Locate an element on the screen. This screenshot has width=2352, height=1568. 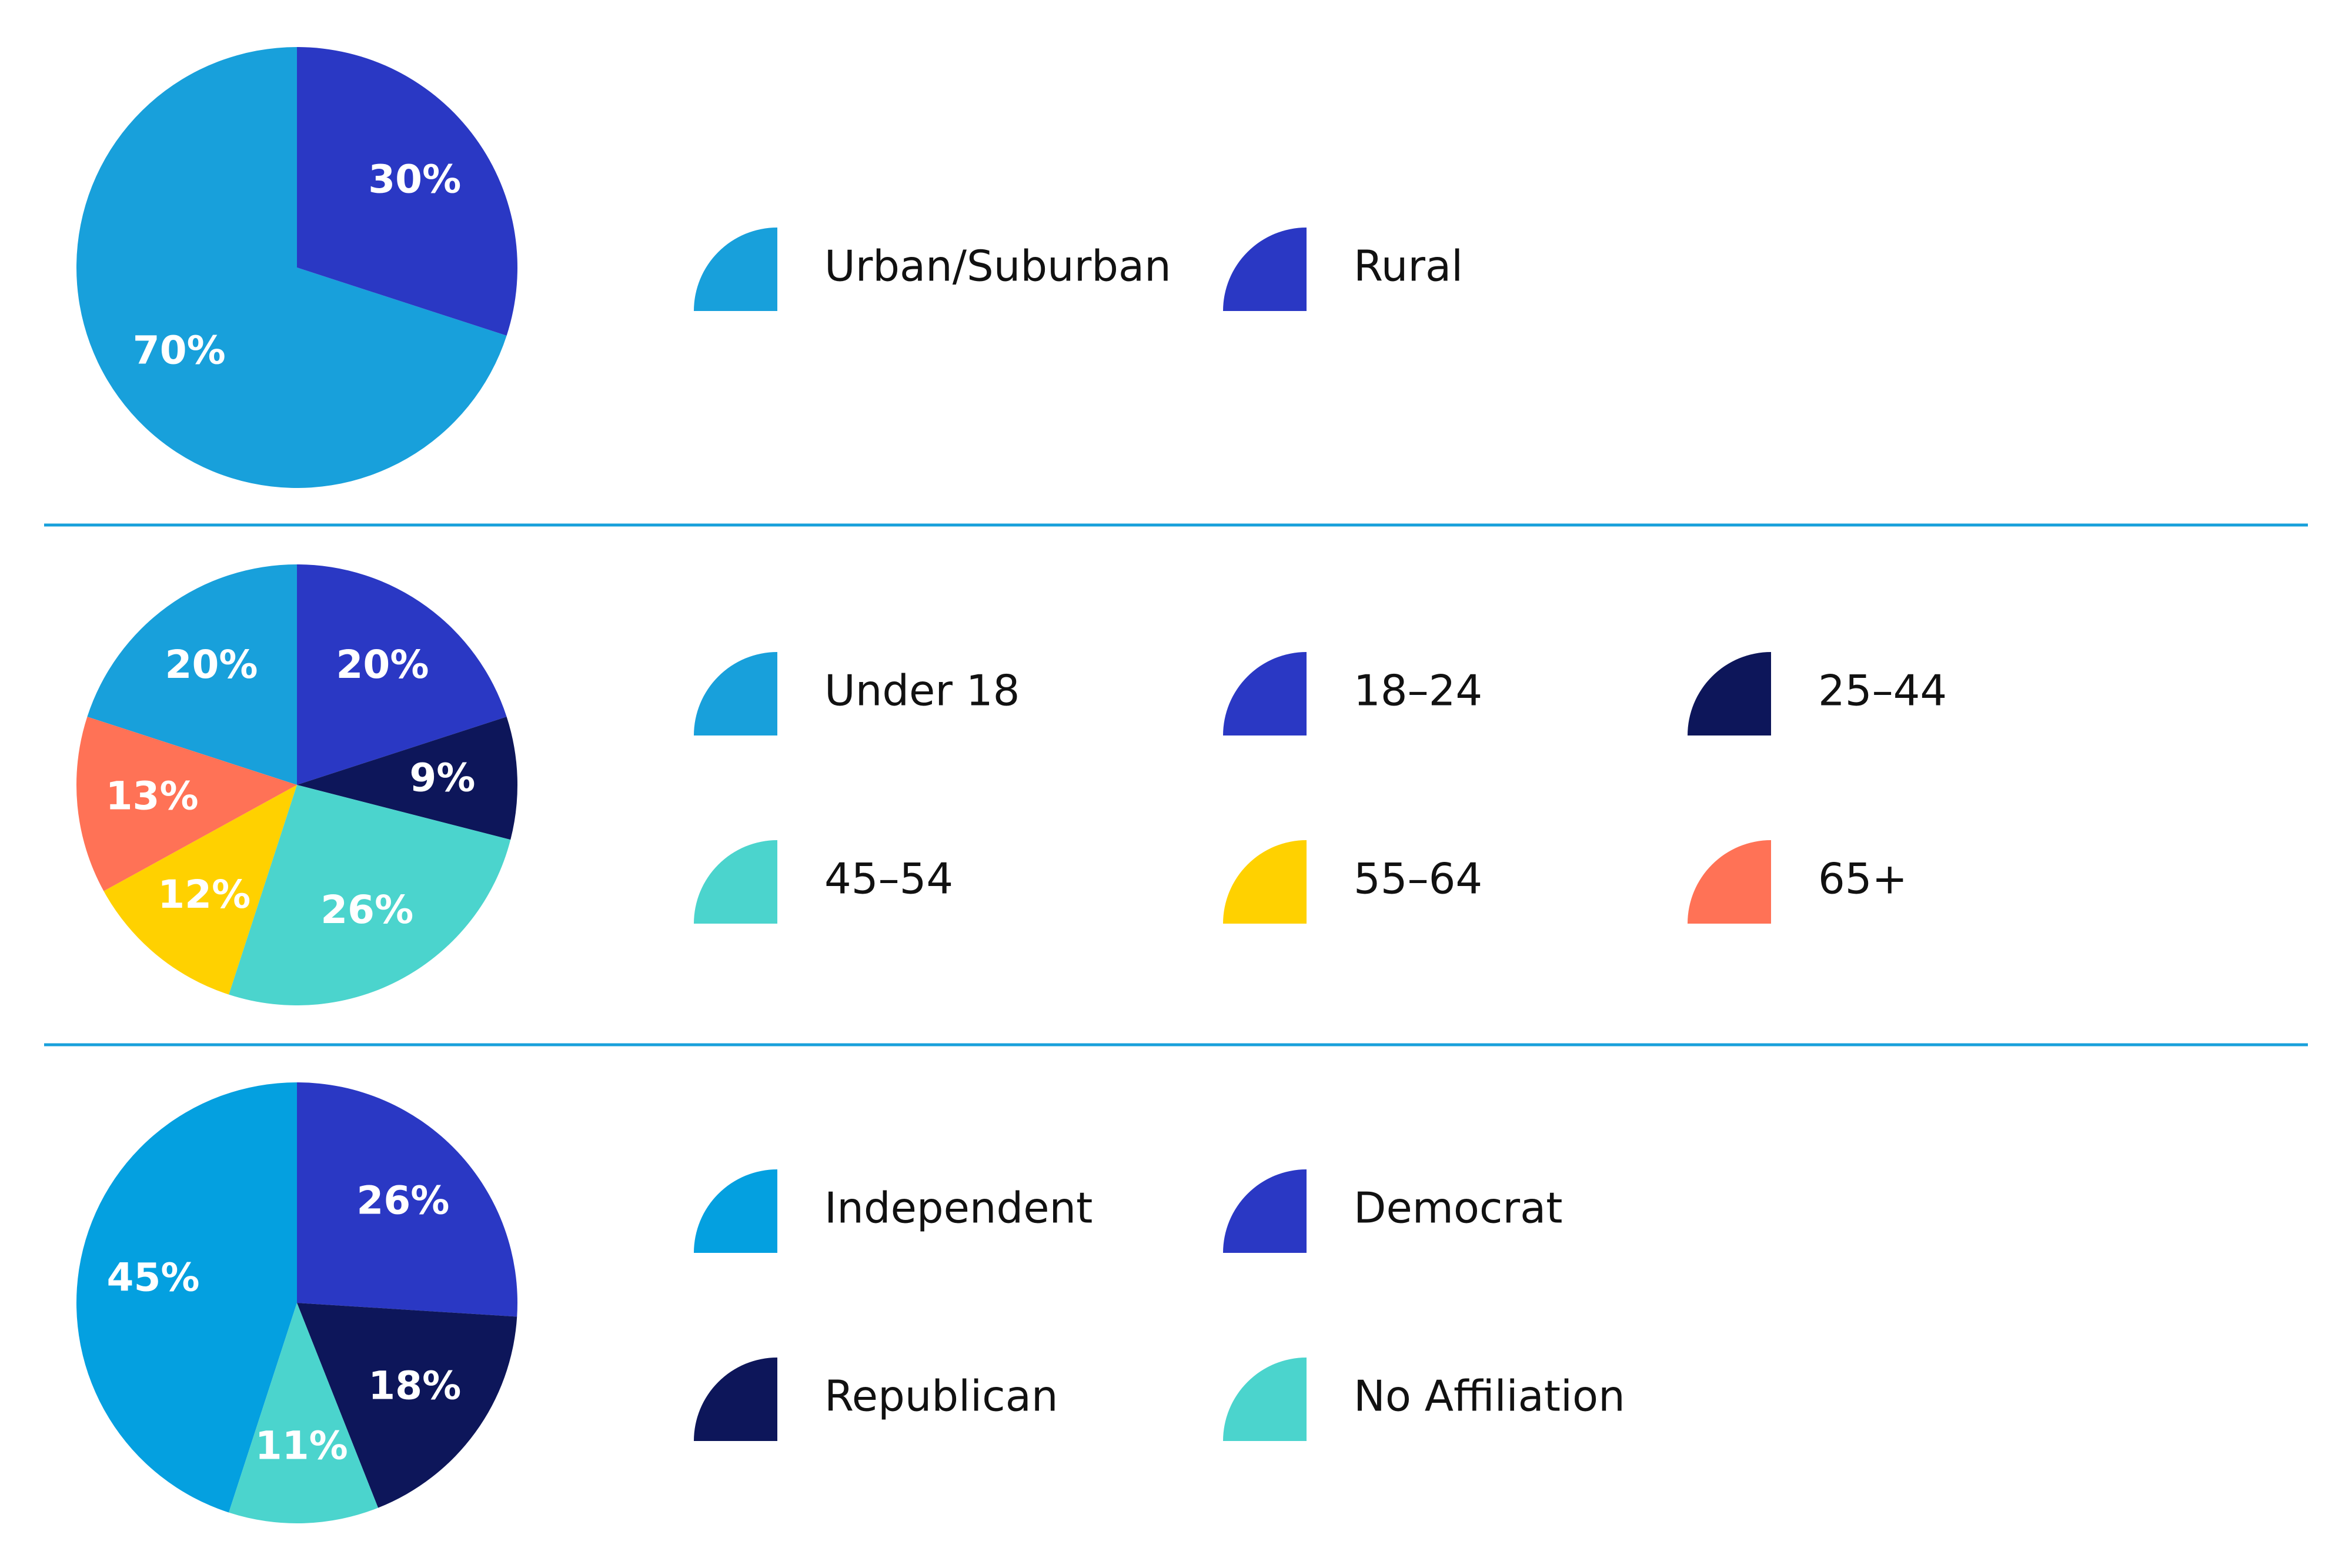
legend-label: Republican is located at coordinates (941, 1396).